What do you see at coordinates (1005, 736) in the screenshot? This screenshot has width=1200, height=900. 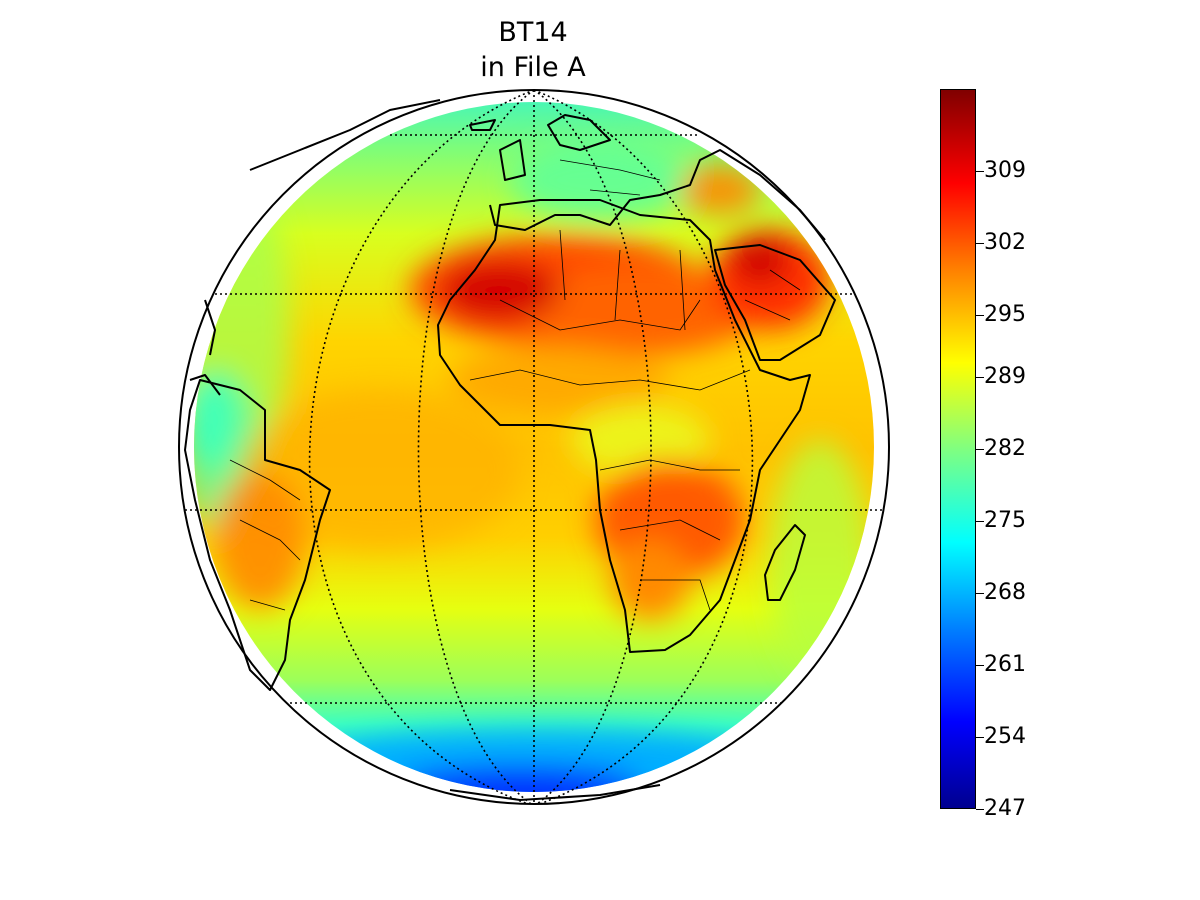 I see `colorbar-tick-label: 254` at bounding box center [1005, 736].